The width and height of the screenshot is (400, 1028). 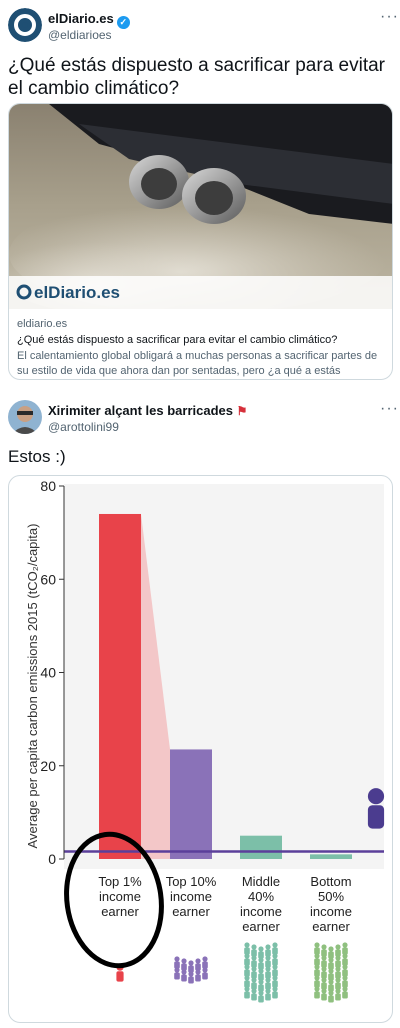 I want to click on user-avatar-icon, so click(x=25, y=417).